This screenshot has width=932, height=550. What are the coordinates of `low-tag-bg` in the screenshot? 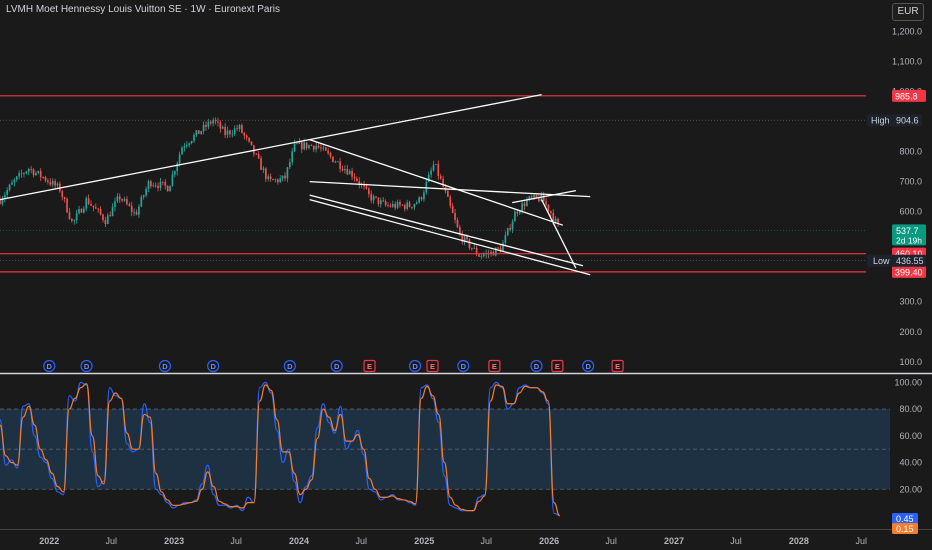 It's located at (896, 260).